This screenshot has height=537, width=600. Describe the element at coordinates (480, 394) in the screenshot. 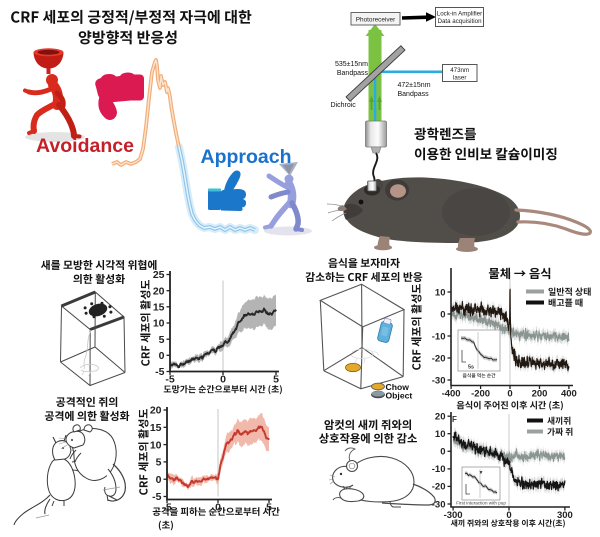

I see `svg-text: -200` at that location.